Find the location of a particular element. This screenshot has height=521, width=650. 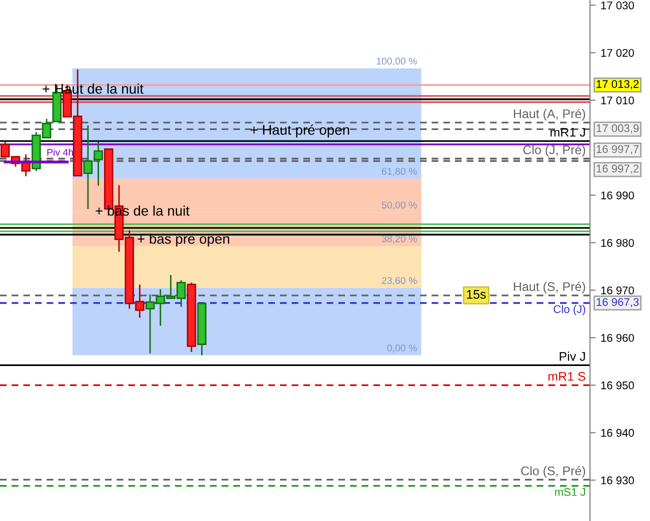

y-tick-label: 16 940 is located at coordinates (617, 432).